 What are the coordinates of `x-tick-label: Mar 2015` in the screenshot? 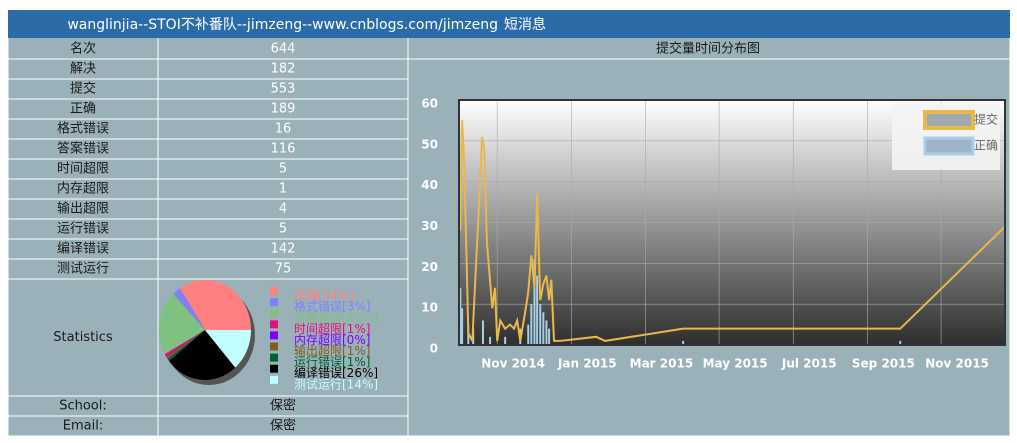 It's located at (662, 364).